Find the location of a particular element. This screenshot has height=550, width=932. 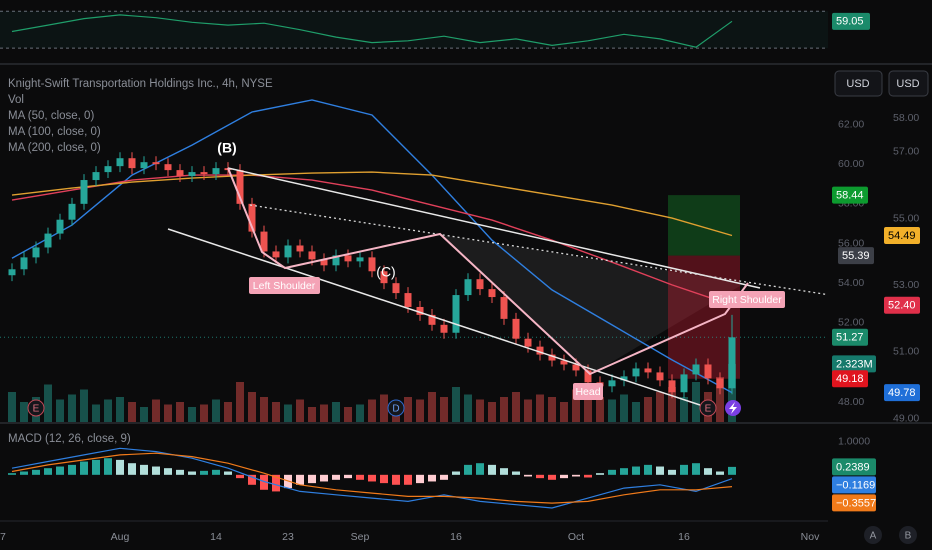

wave-label: (C) is located at coordinates (385, 272).